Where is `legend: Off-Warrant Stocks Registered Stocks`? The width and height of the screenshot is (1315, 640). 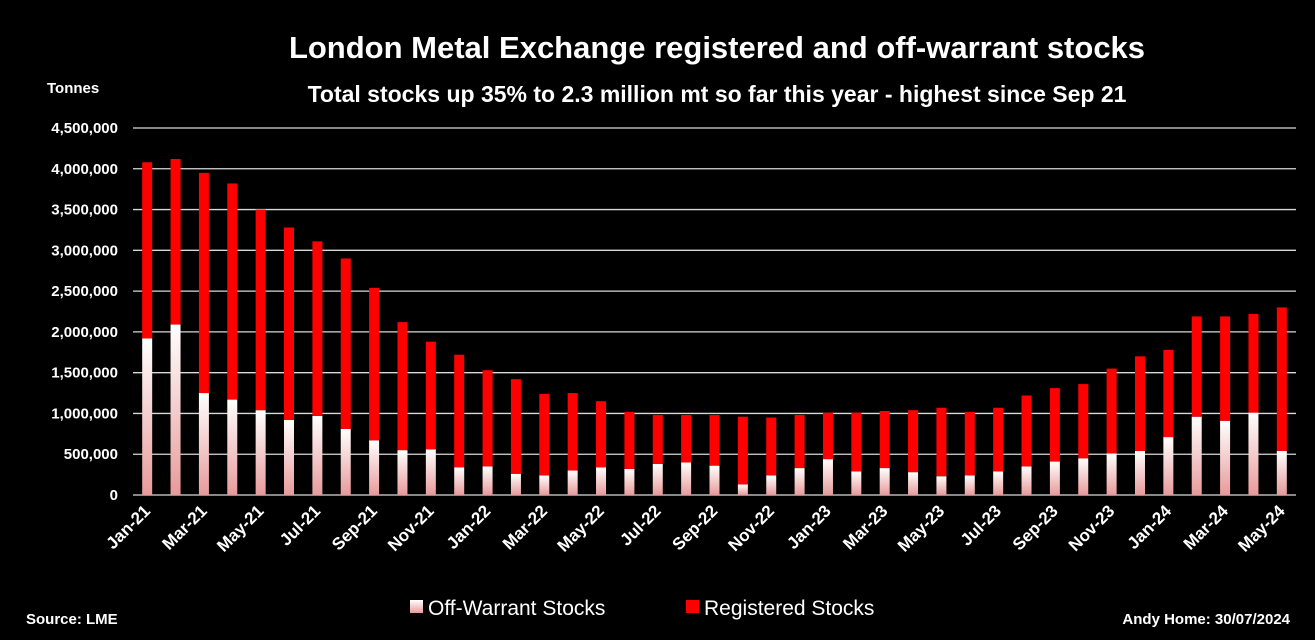
legend: Off-Warrant Stocks Registered Stocks is located at coordinates (642, 608).